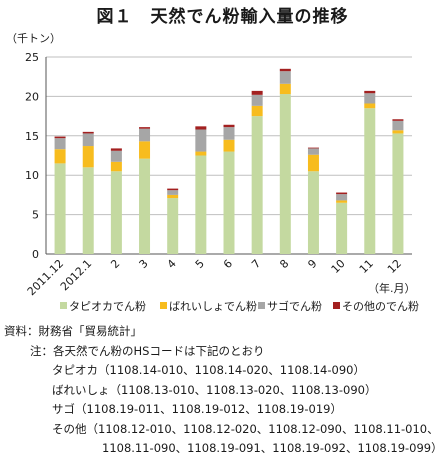 The image size is (445, 464). Describe the element at coordinates (35, 254) in the screenshot. I see `y-tick-label: 0` at that location.